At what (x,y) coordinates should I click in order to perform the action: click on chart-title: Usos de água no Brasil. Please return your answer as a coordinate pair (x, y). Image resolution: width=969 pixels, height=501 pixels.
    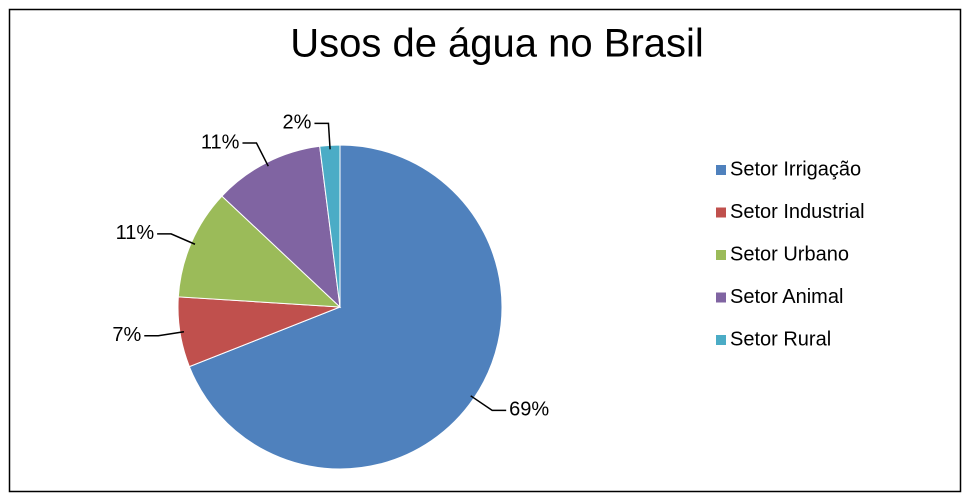
    Looking at the image, I should click on (497, 44).